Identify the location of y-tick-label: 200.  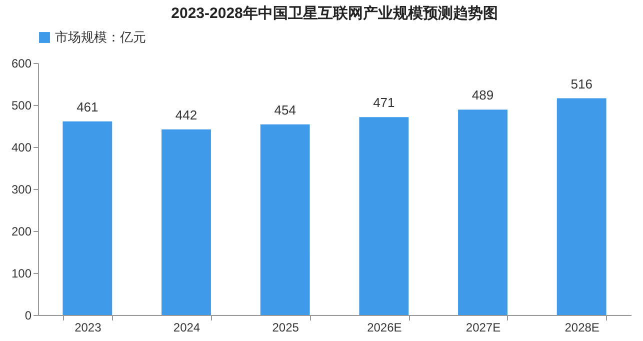
(21, 231).